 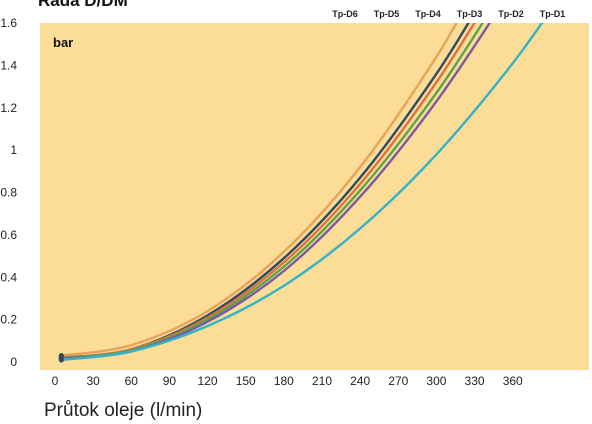 I want to click on legend-entry-tp-d4: Tp-D4, so click(x=428, y=14).